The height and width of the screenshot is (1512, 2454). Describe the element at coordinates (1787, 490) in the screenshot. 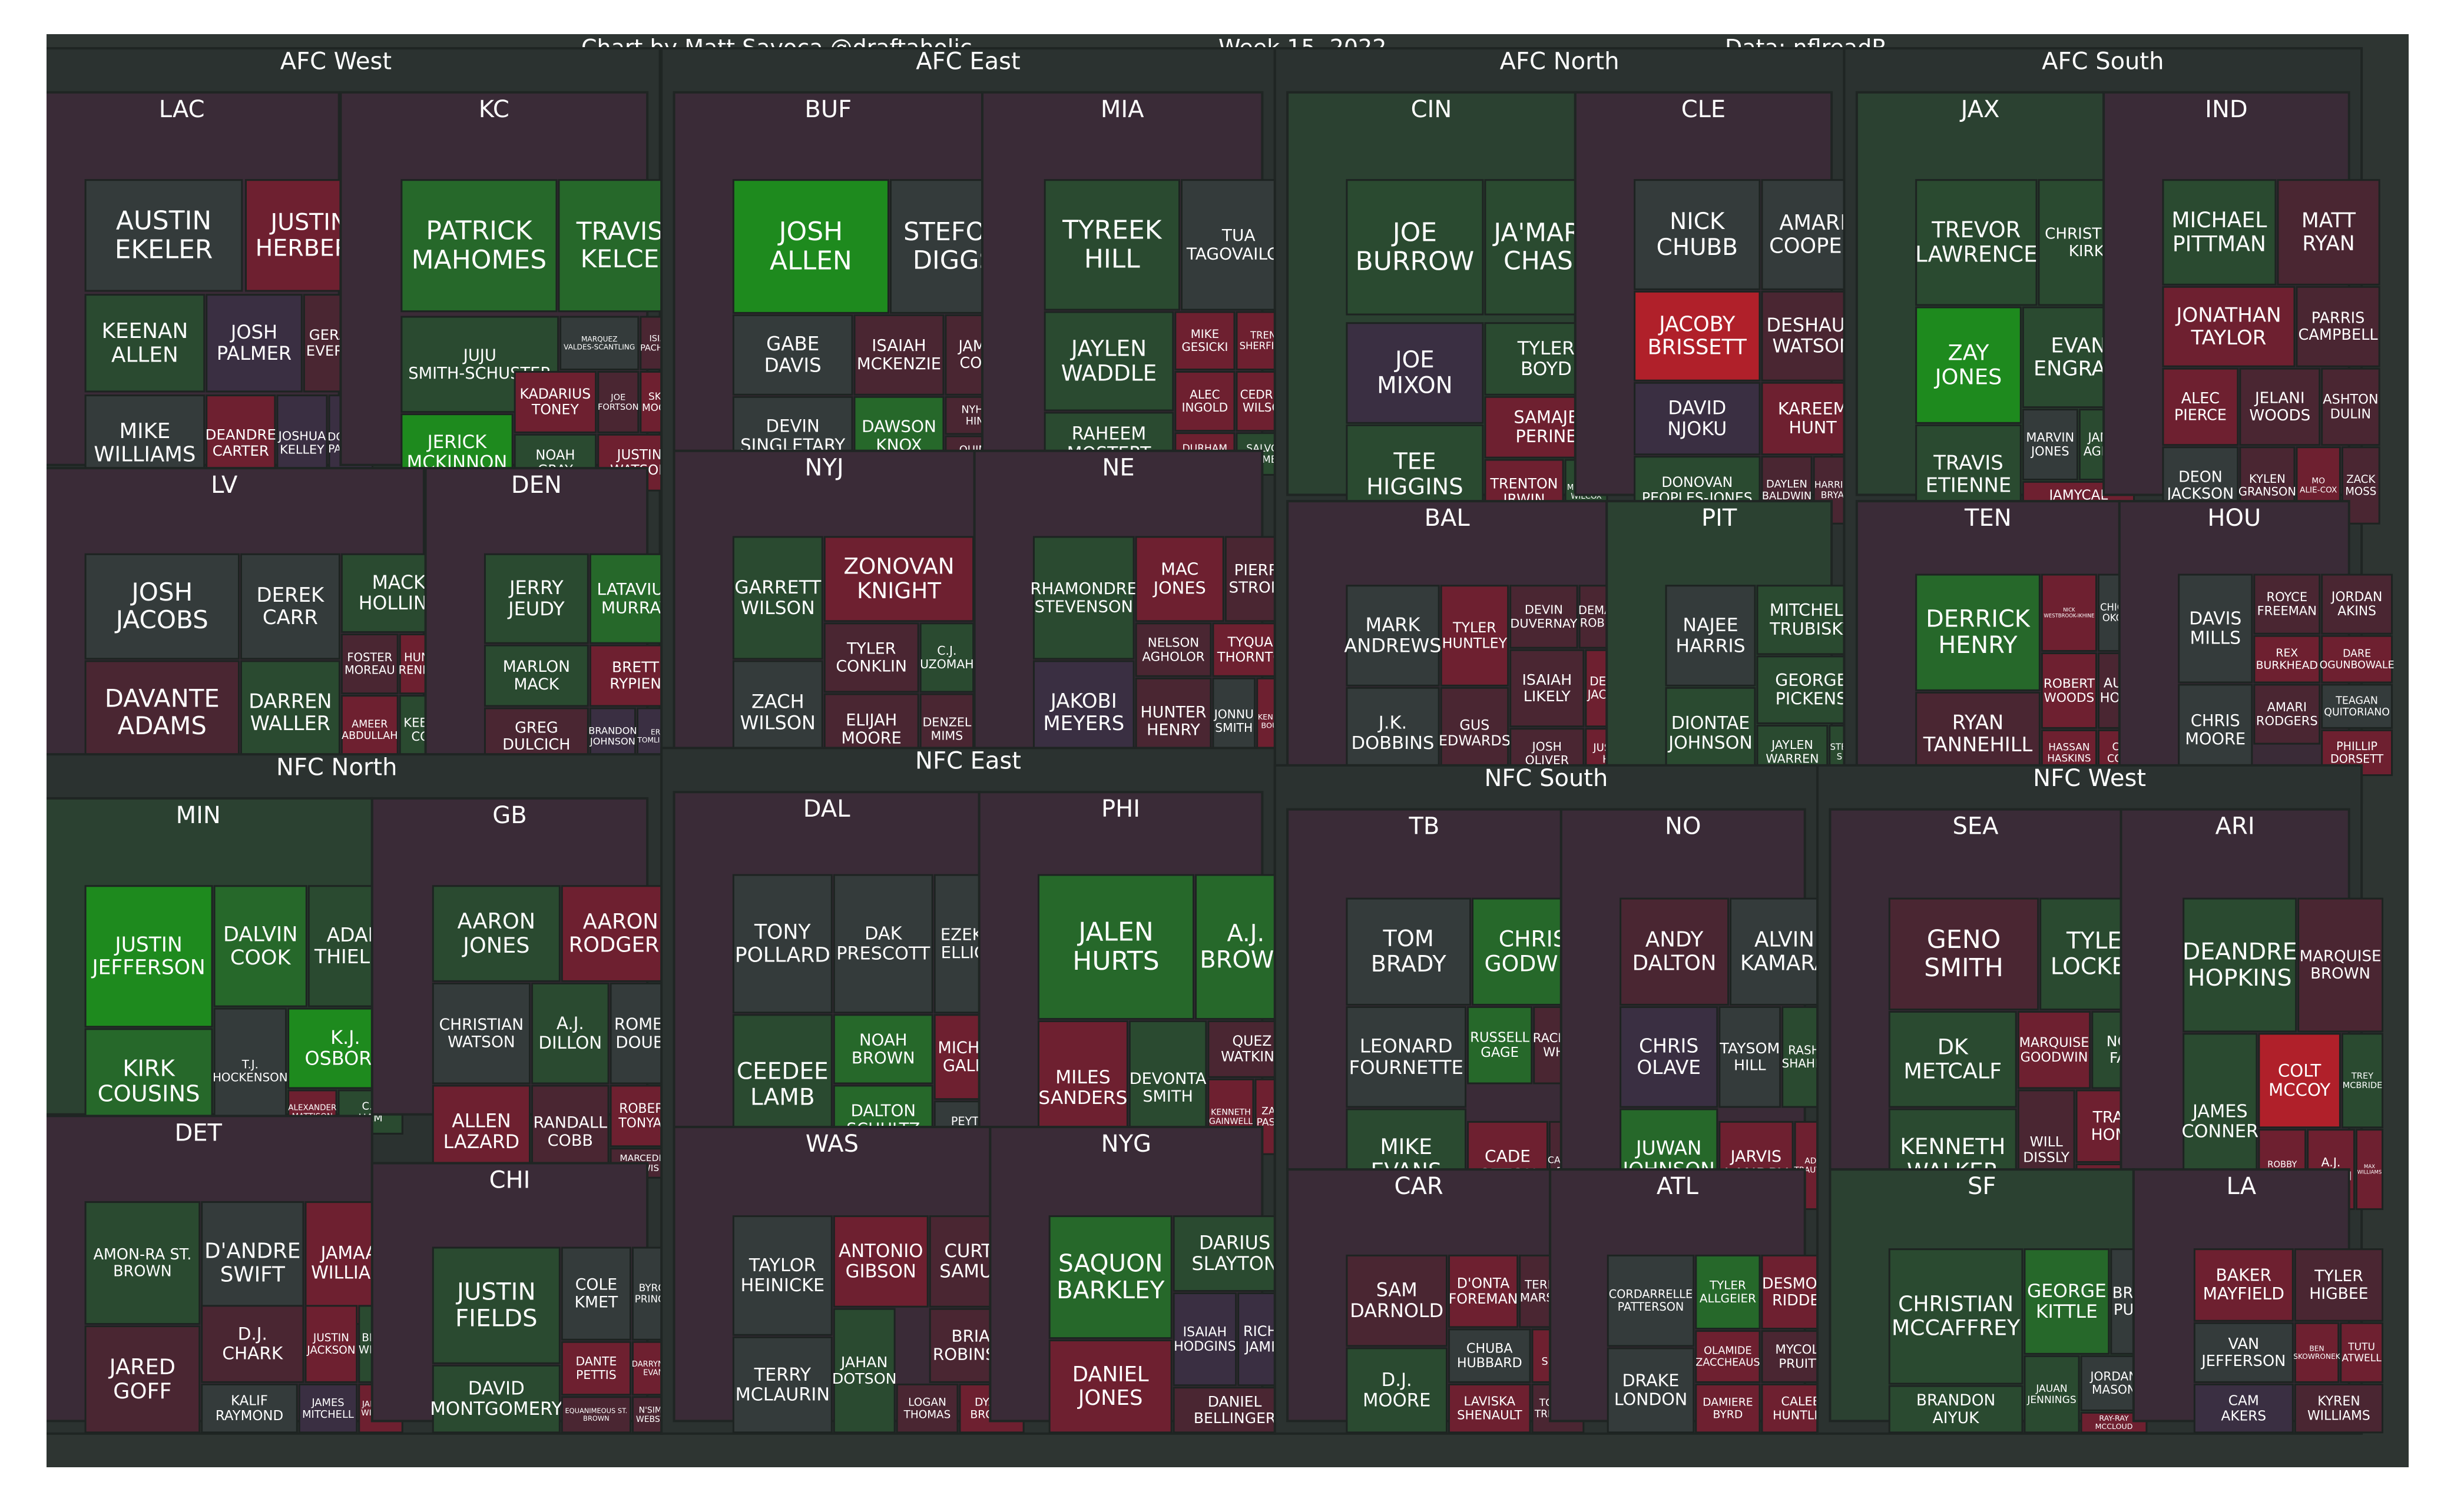

I see `player-label: DAYLEN BALDWIN` at that location.